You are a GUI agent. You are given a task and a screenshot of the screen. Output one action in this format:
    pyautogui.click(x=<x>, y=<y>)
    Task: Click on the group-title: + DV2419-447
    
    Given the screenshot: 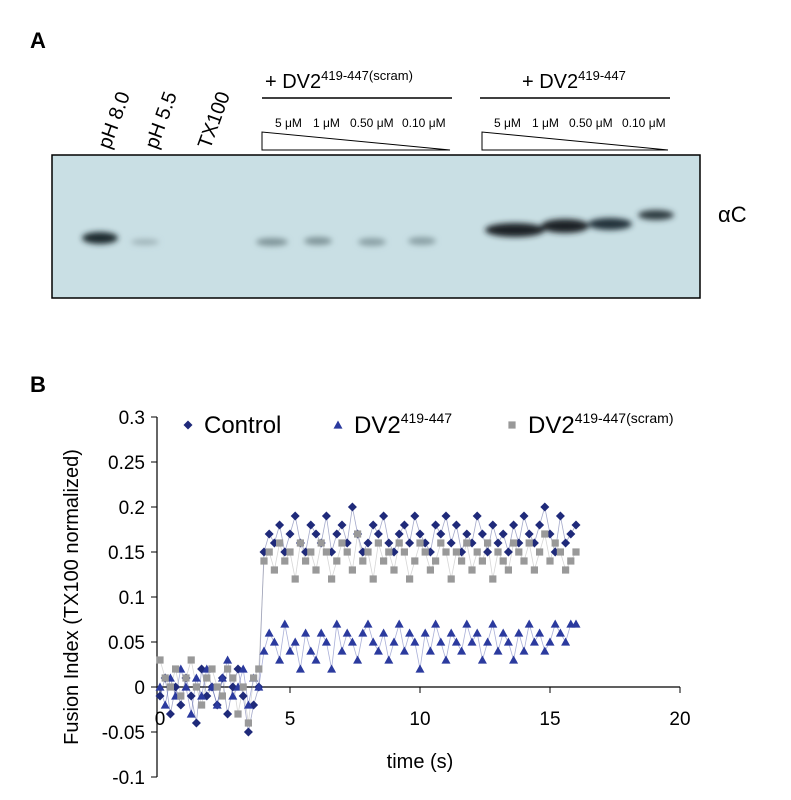 What is the action you would take?
    pyautogui.click(x=574, y=80)
    